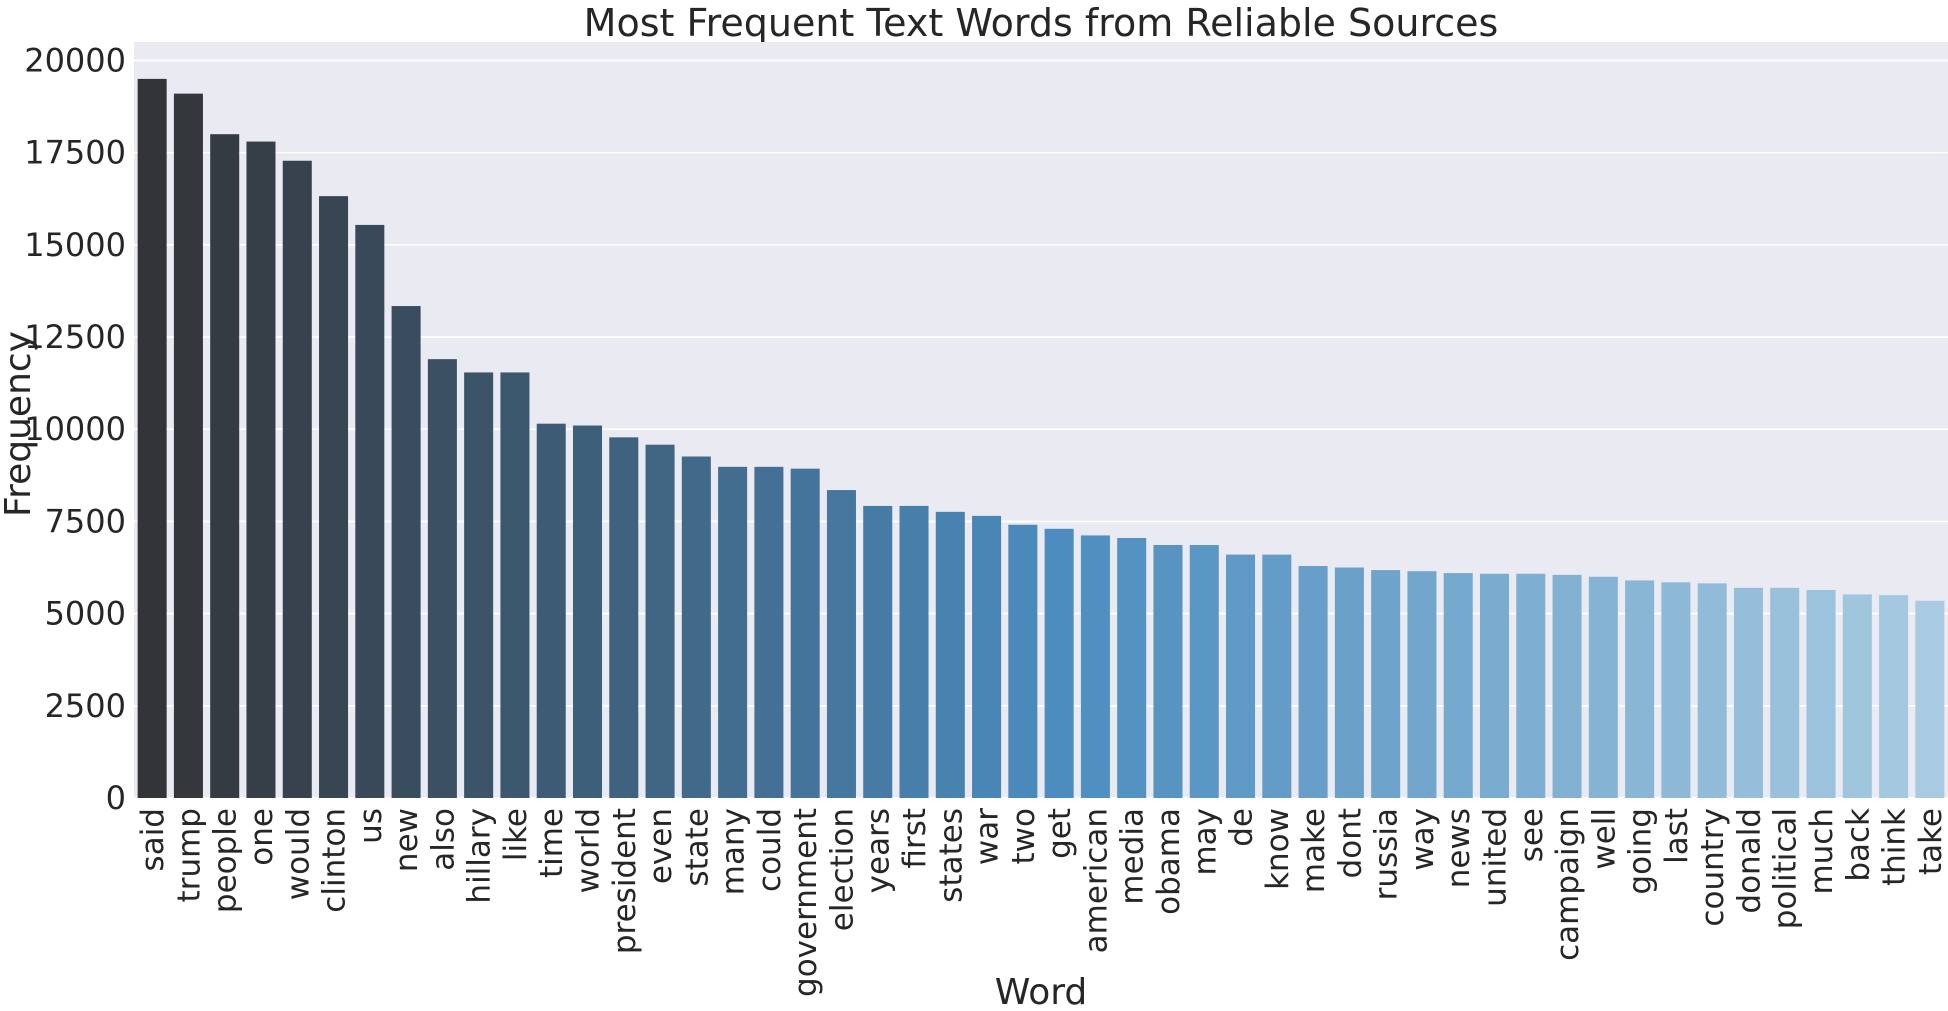  Describe the element at coordinates (1313, 682) in the screenshot. I see `bar-make` at that location.